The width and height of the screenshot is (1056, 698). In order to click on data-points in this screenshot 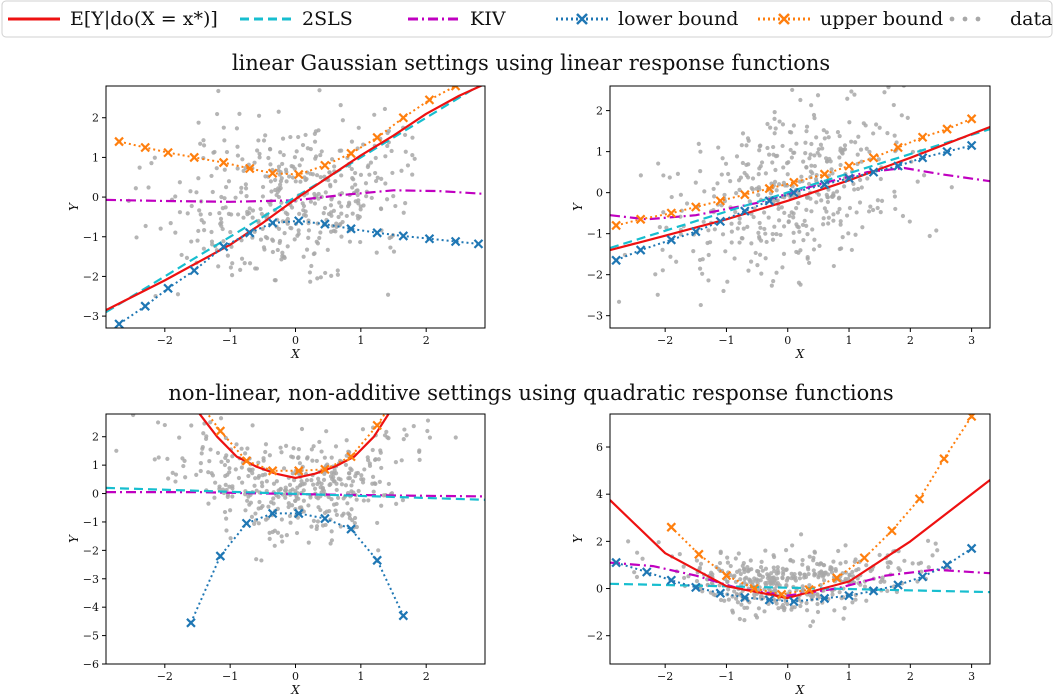, I will do `click(787, 580)`.